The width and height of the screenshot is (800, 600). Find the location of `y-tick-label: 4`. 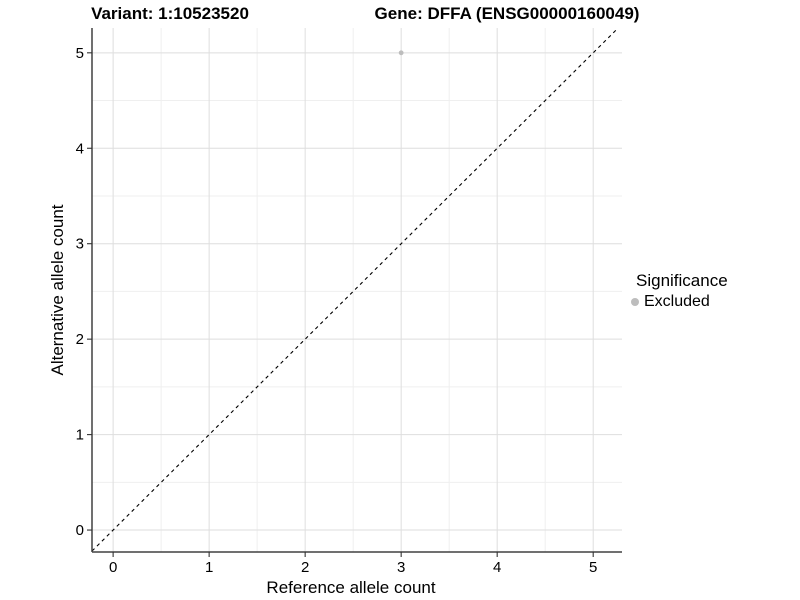

y-tick-label: 4 is located at coordinates (80, 148).